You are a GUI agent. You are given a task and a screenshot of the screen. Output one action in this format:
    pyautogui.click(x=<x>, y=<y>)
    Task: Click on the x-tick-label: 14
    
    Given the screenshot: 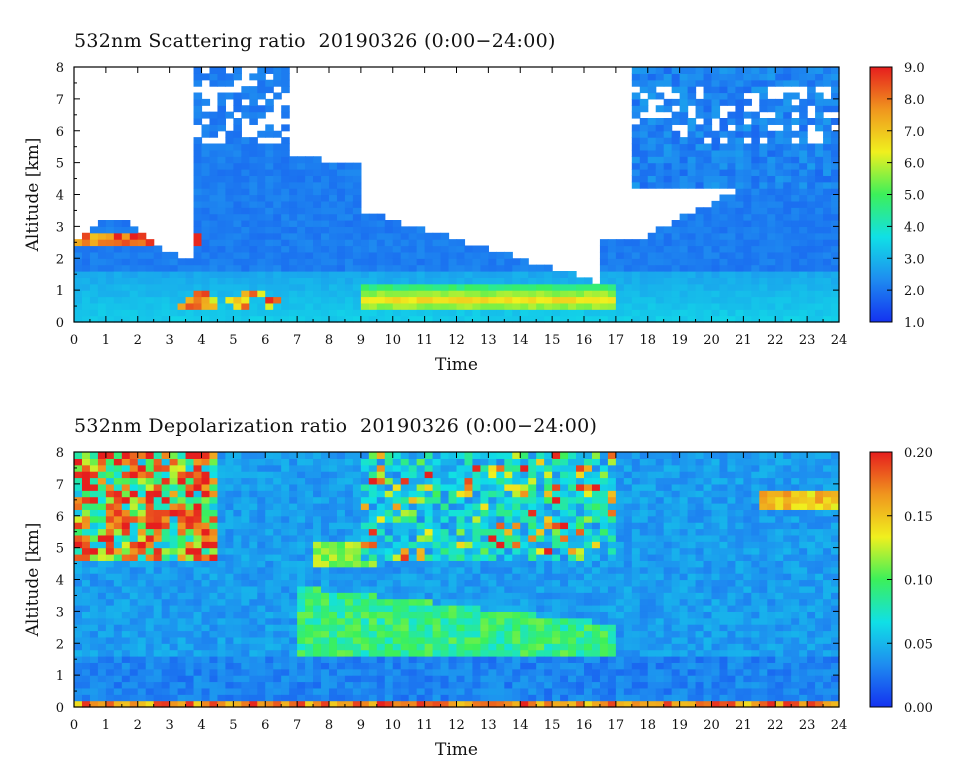 What is the action you would take?
    pyautogui.click(x=520, y=340)
    